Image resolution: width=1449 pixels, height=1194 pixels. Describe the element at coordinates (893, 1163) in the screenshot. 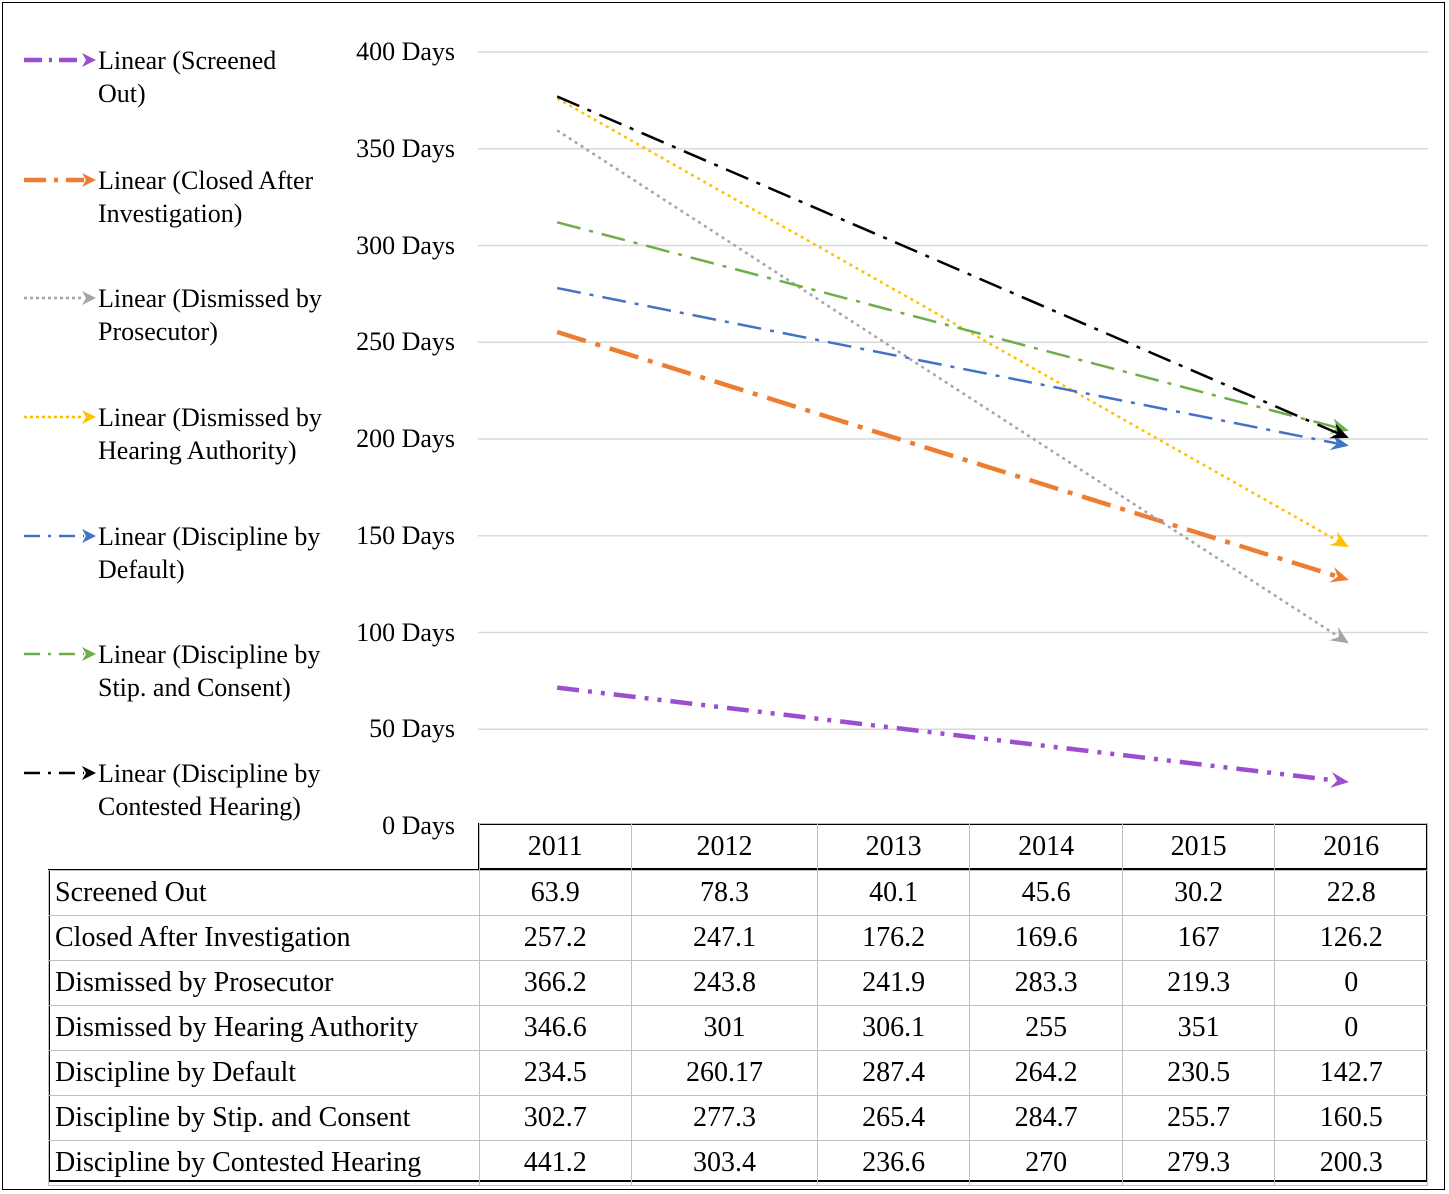

I see `data-cell: 236.6` at that location.